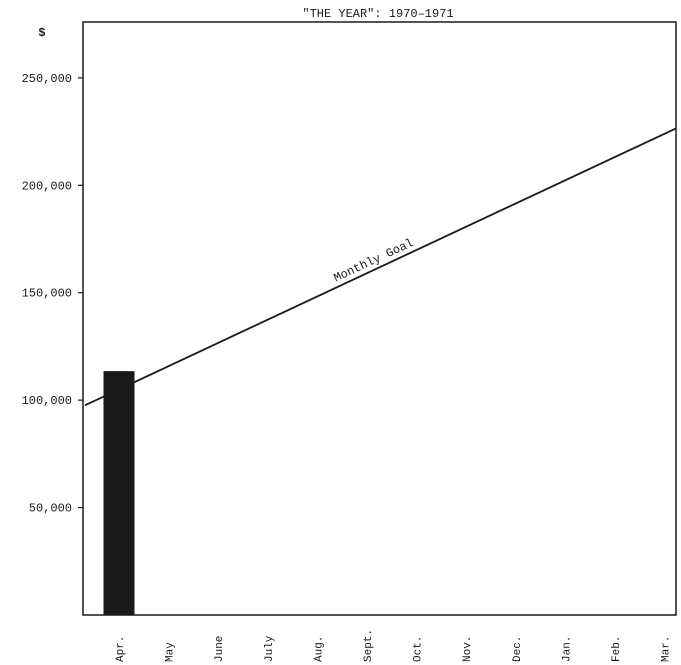 The image size is (681, 665). I want to click on x-tick-label: Jan., so click(567, 649).